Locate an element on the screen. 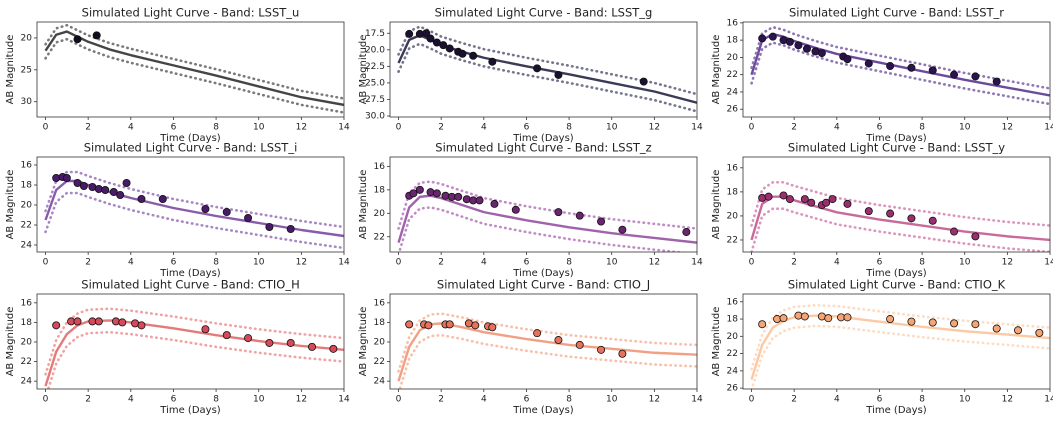  y-tick-label: 24 is located at coordinates (733, 371).